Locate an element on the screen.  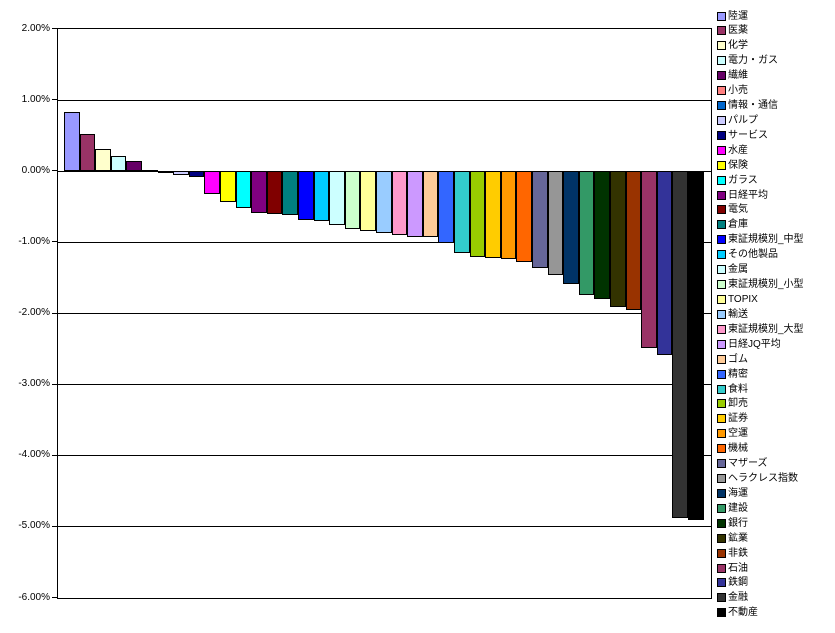
legend-item-情報・通信: 情報・通信 is located at coordinates (747, 106).